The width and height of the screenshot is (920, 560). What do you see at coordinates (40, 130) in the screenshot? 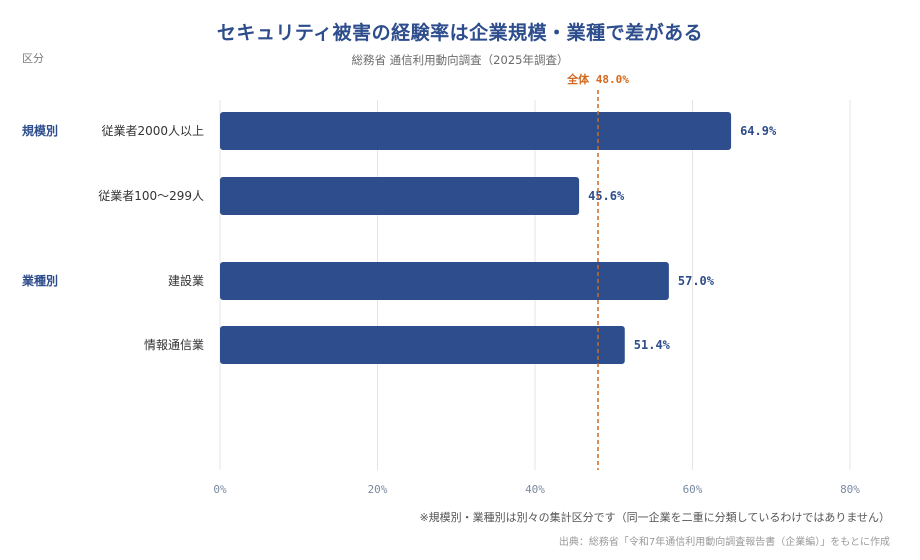
I see `group-label: 規模別` at bounding box center [40, 130].